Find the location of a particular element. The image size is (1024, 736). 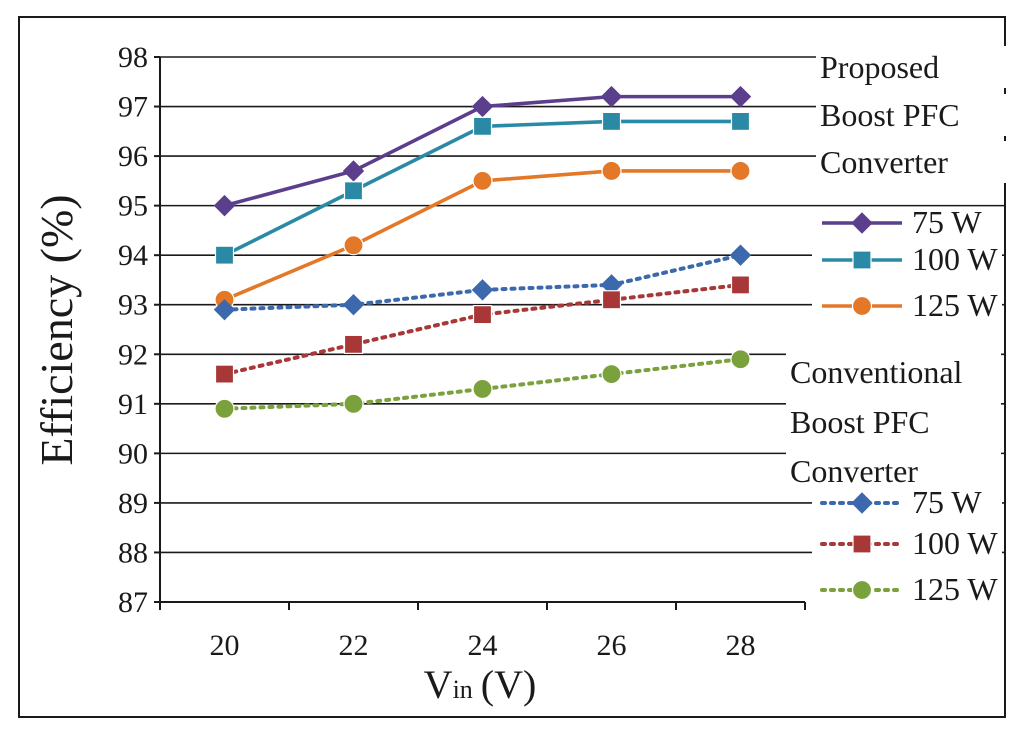

x-tick-label: 24 is located at coordinates (483, 645).